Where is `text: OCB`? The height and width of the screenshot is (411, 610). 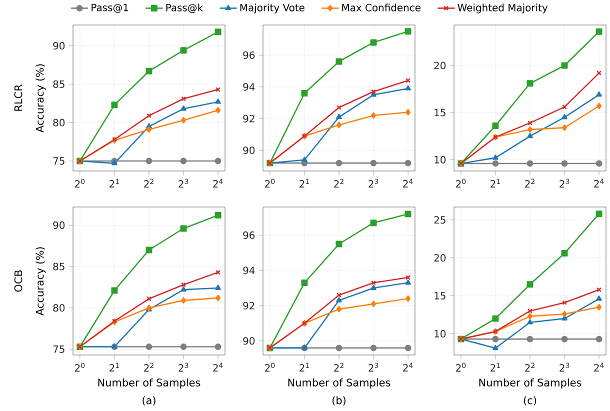
text: OCB is located at coordinates (18, 281).